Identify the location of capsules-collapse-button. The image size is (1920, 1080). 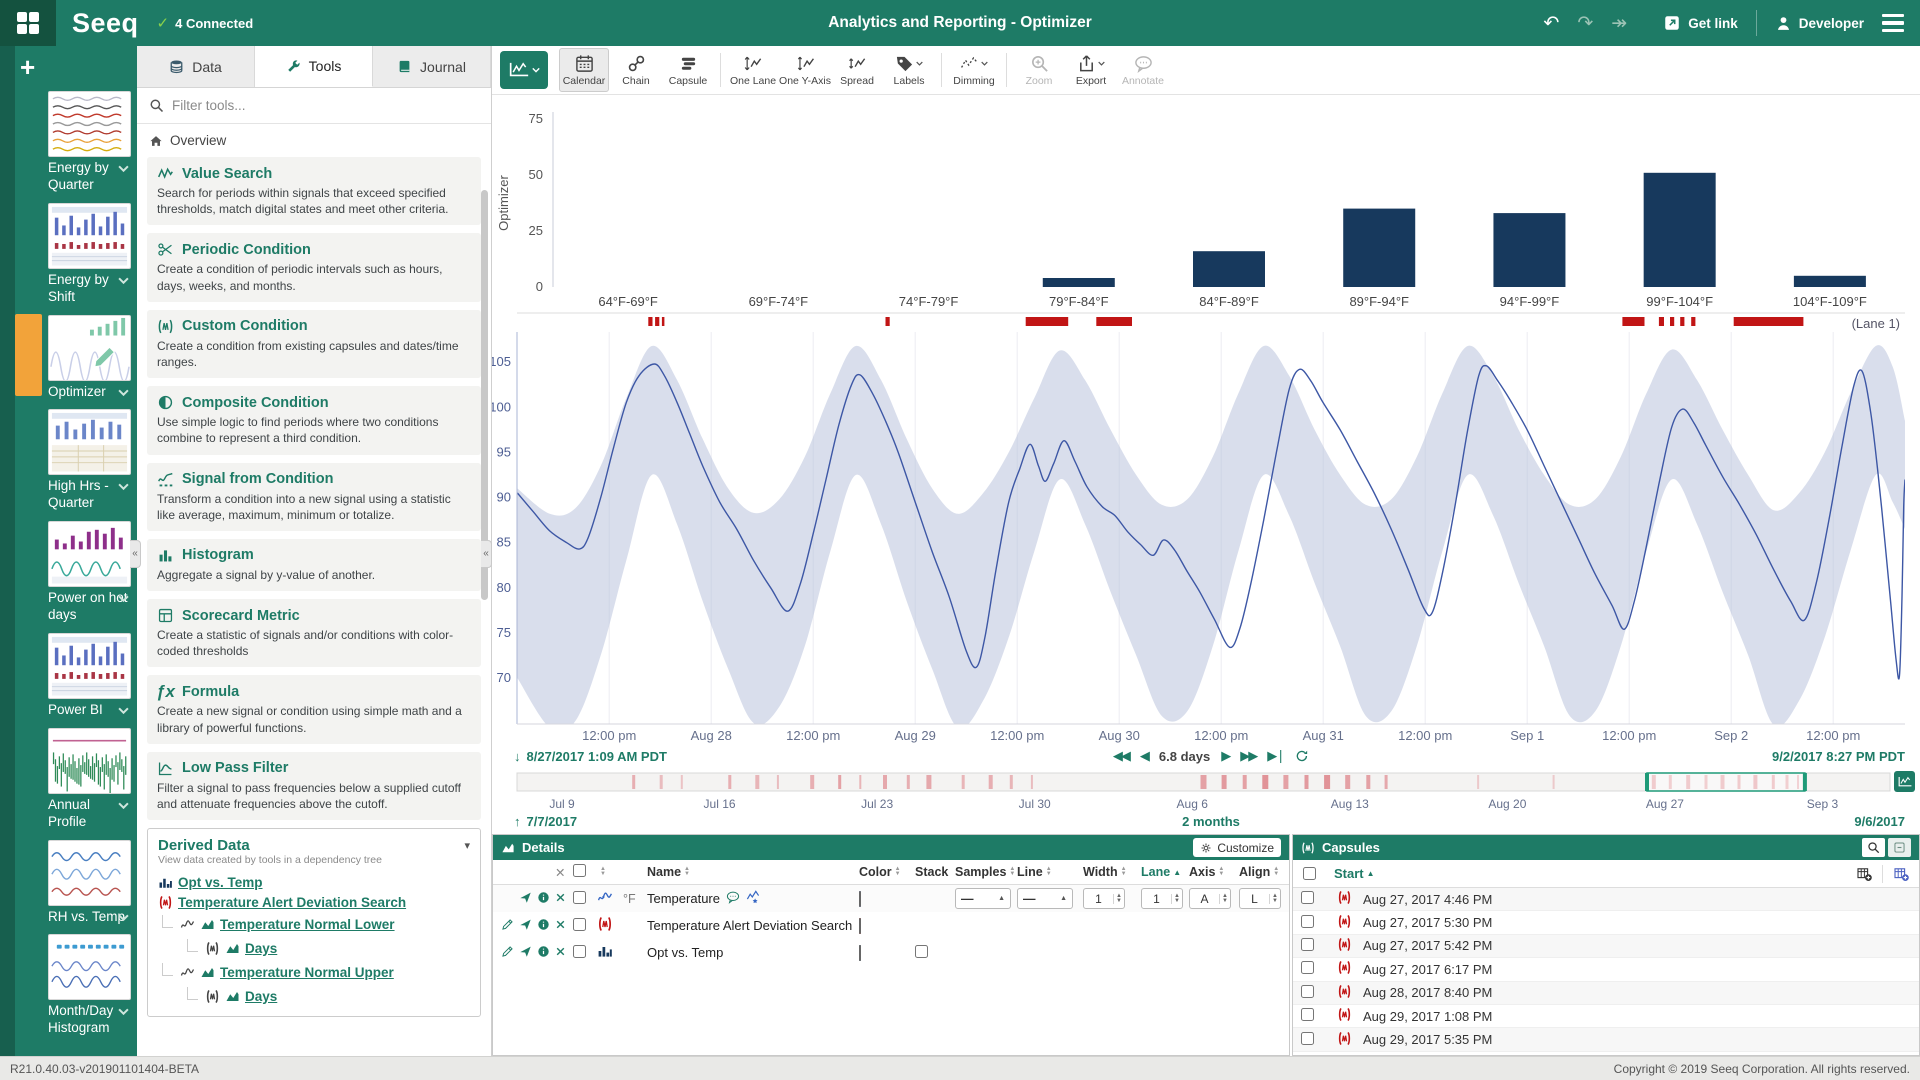
(1899, 847).